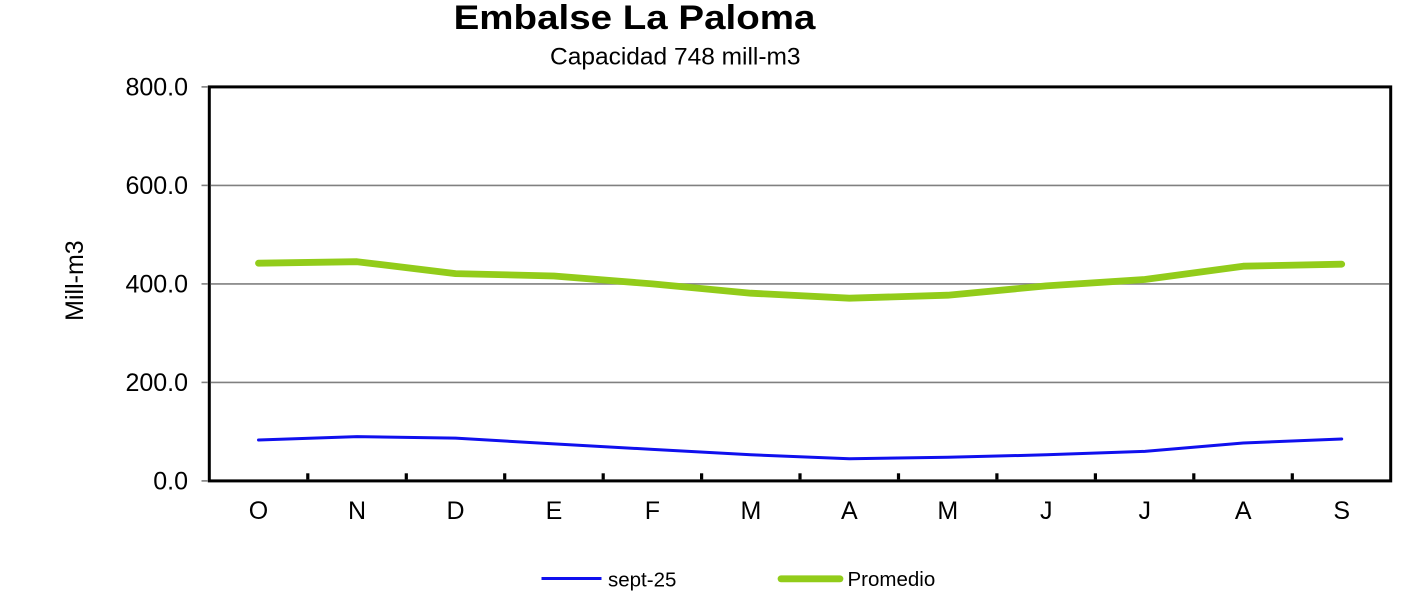 Image resolution: width=1413 pixels, height=595 pixels. What do you see at coordinates (652, 511) in the screenshot?
I see `svg-text: F` at bounding box center [652, 511].